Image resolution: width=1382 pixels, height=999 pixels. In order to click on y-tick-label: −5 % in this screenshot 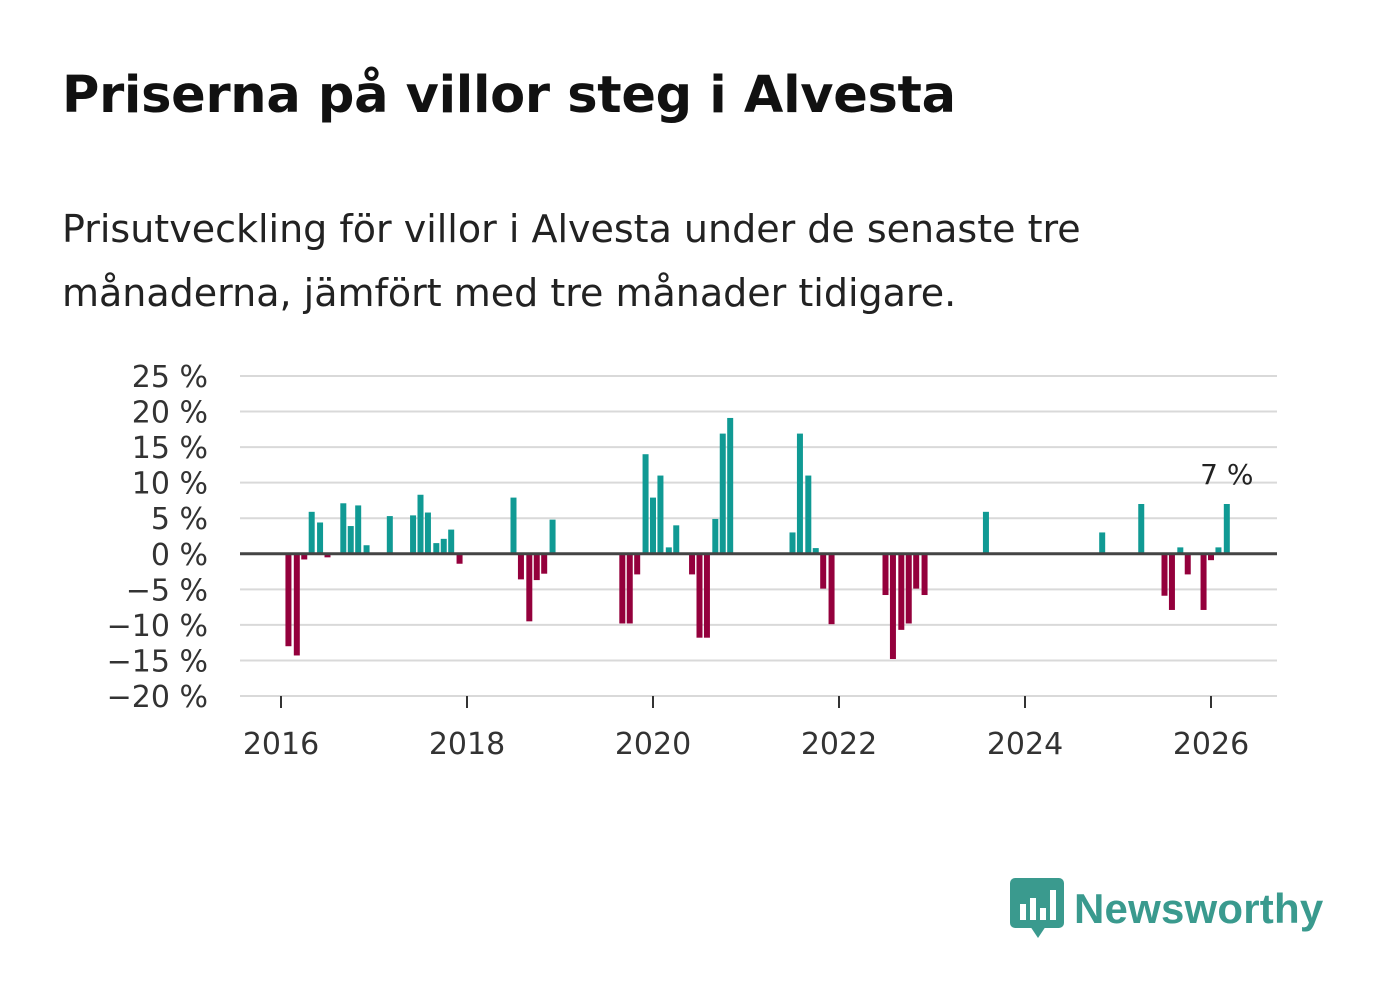, I will do `click(167, 590)`.